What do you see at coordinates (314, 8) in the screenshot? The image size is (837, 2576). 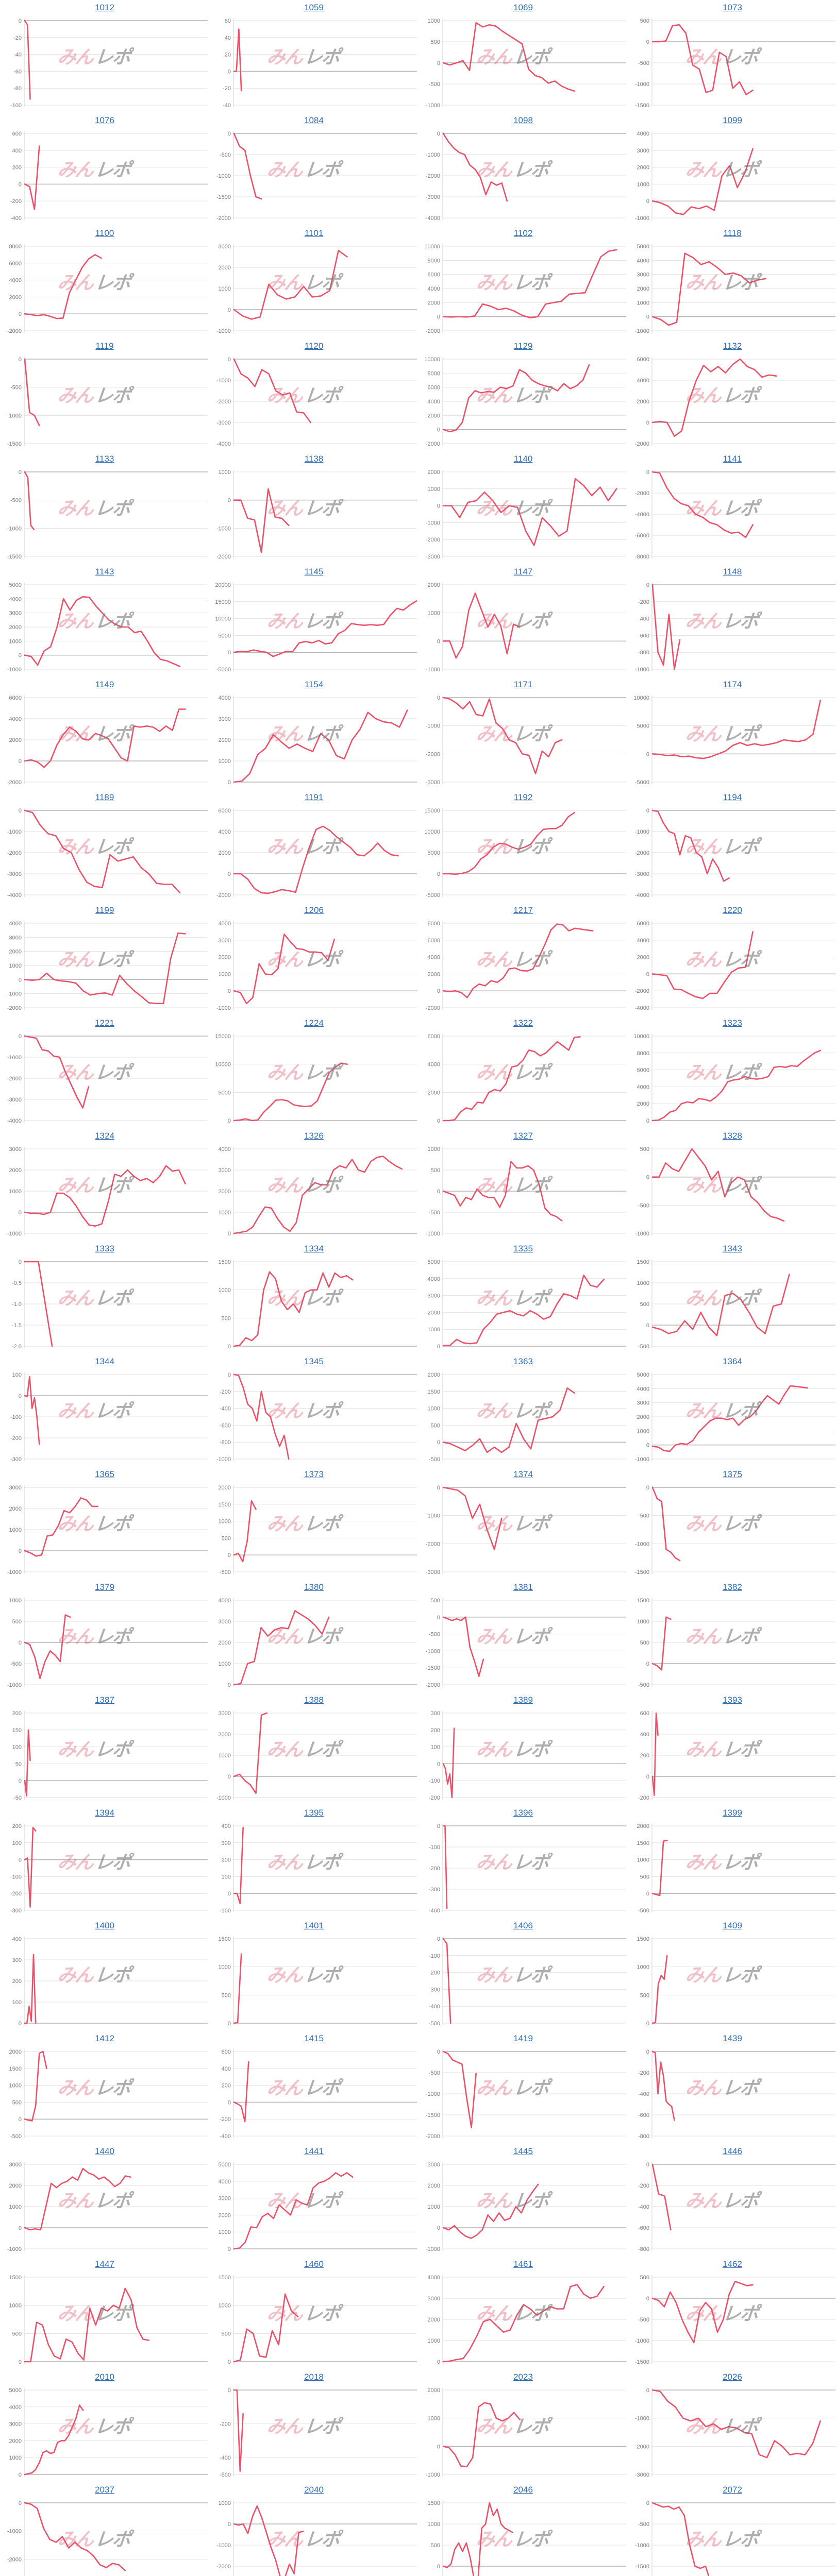 I see `chart-title-link: 1059` at bounding box center [314, 8].